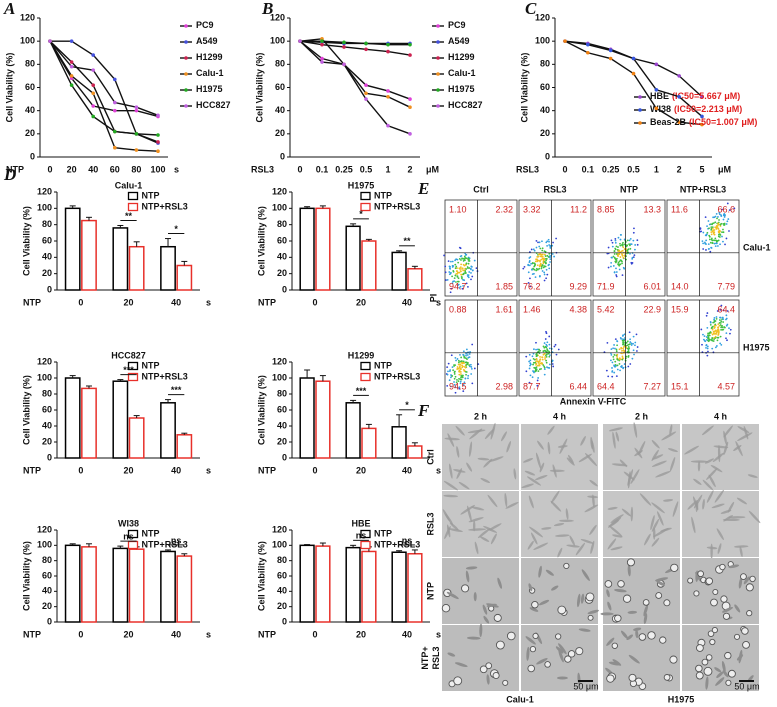 This screenshot has height=707, width=777. What do you see at coordinates (481, 189) in the screenshot?
I see `column-label: Ctrl` at bounding box center [481, 189].